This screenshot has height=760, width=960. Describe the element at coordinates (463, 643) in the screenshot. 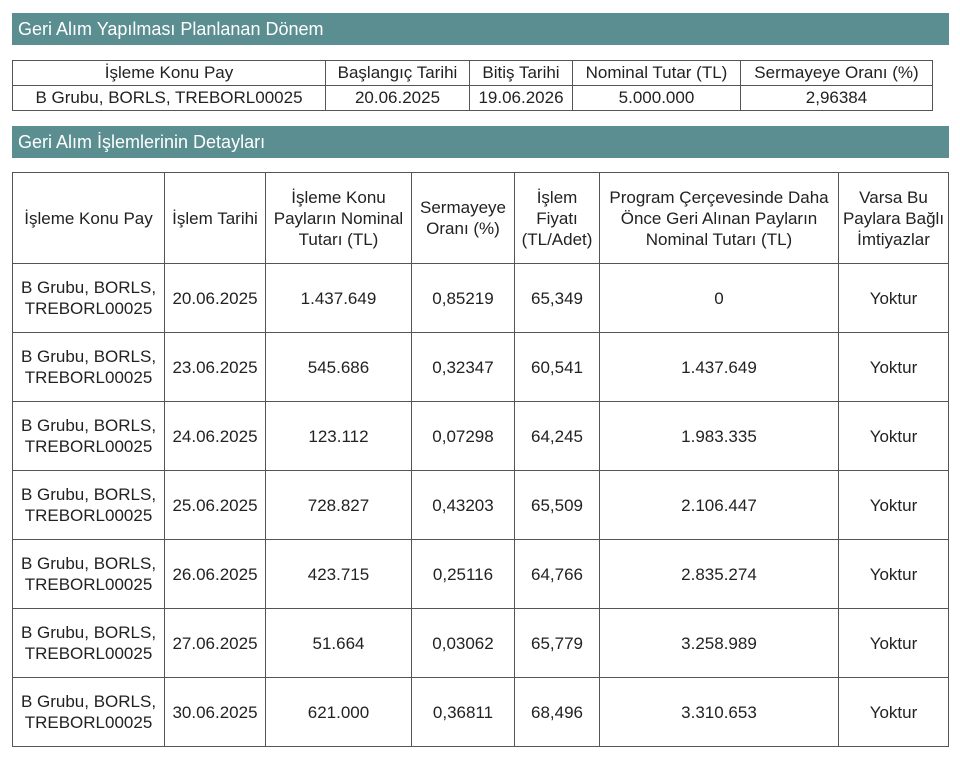

I see `ratio-cell: 0,03062` at that location.